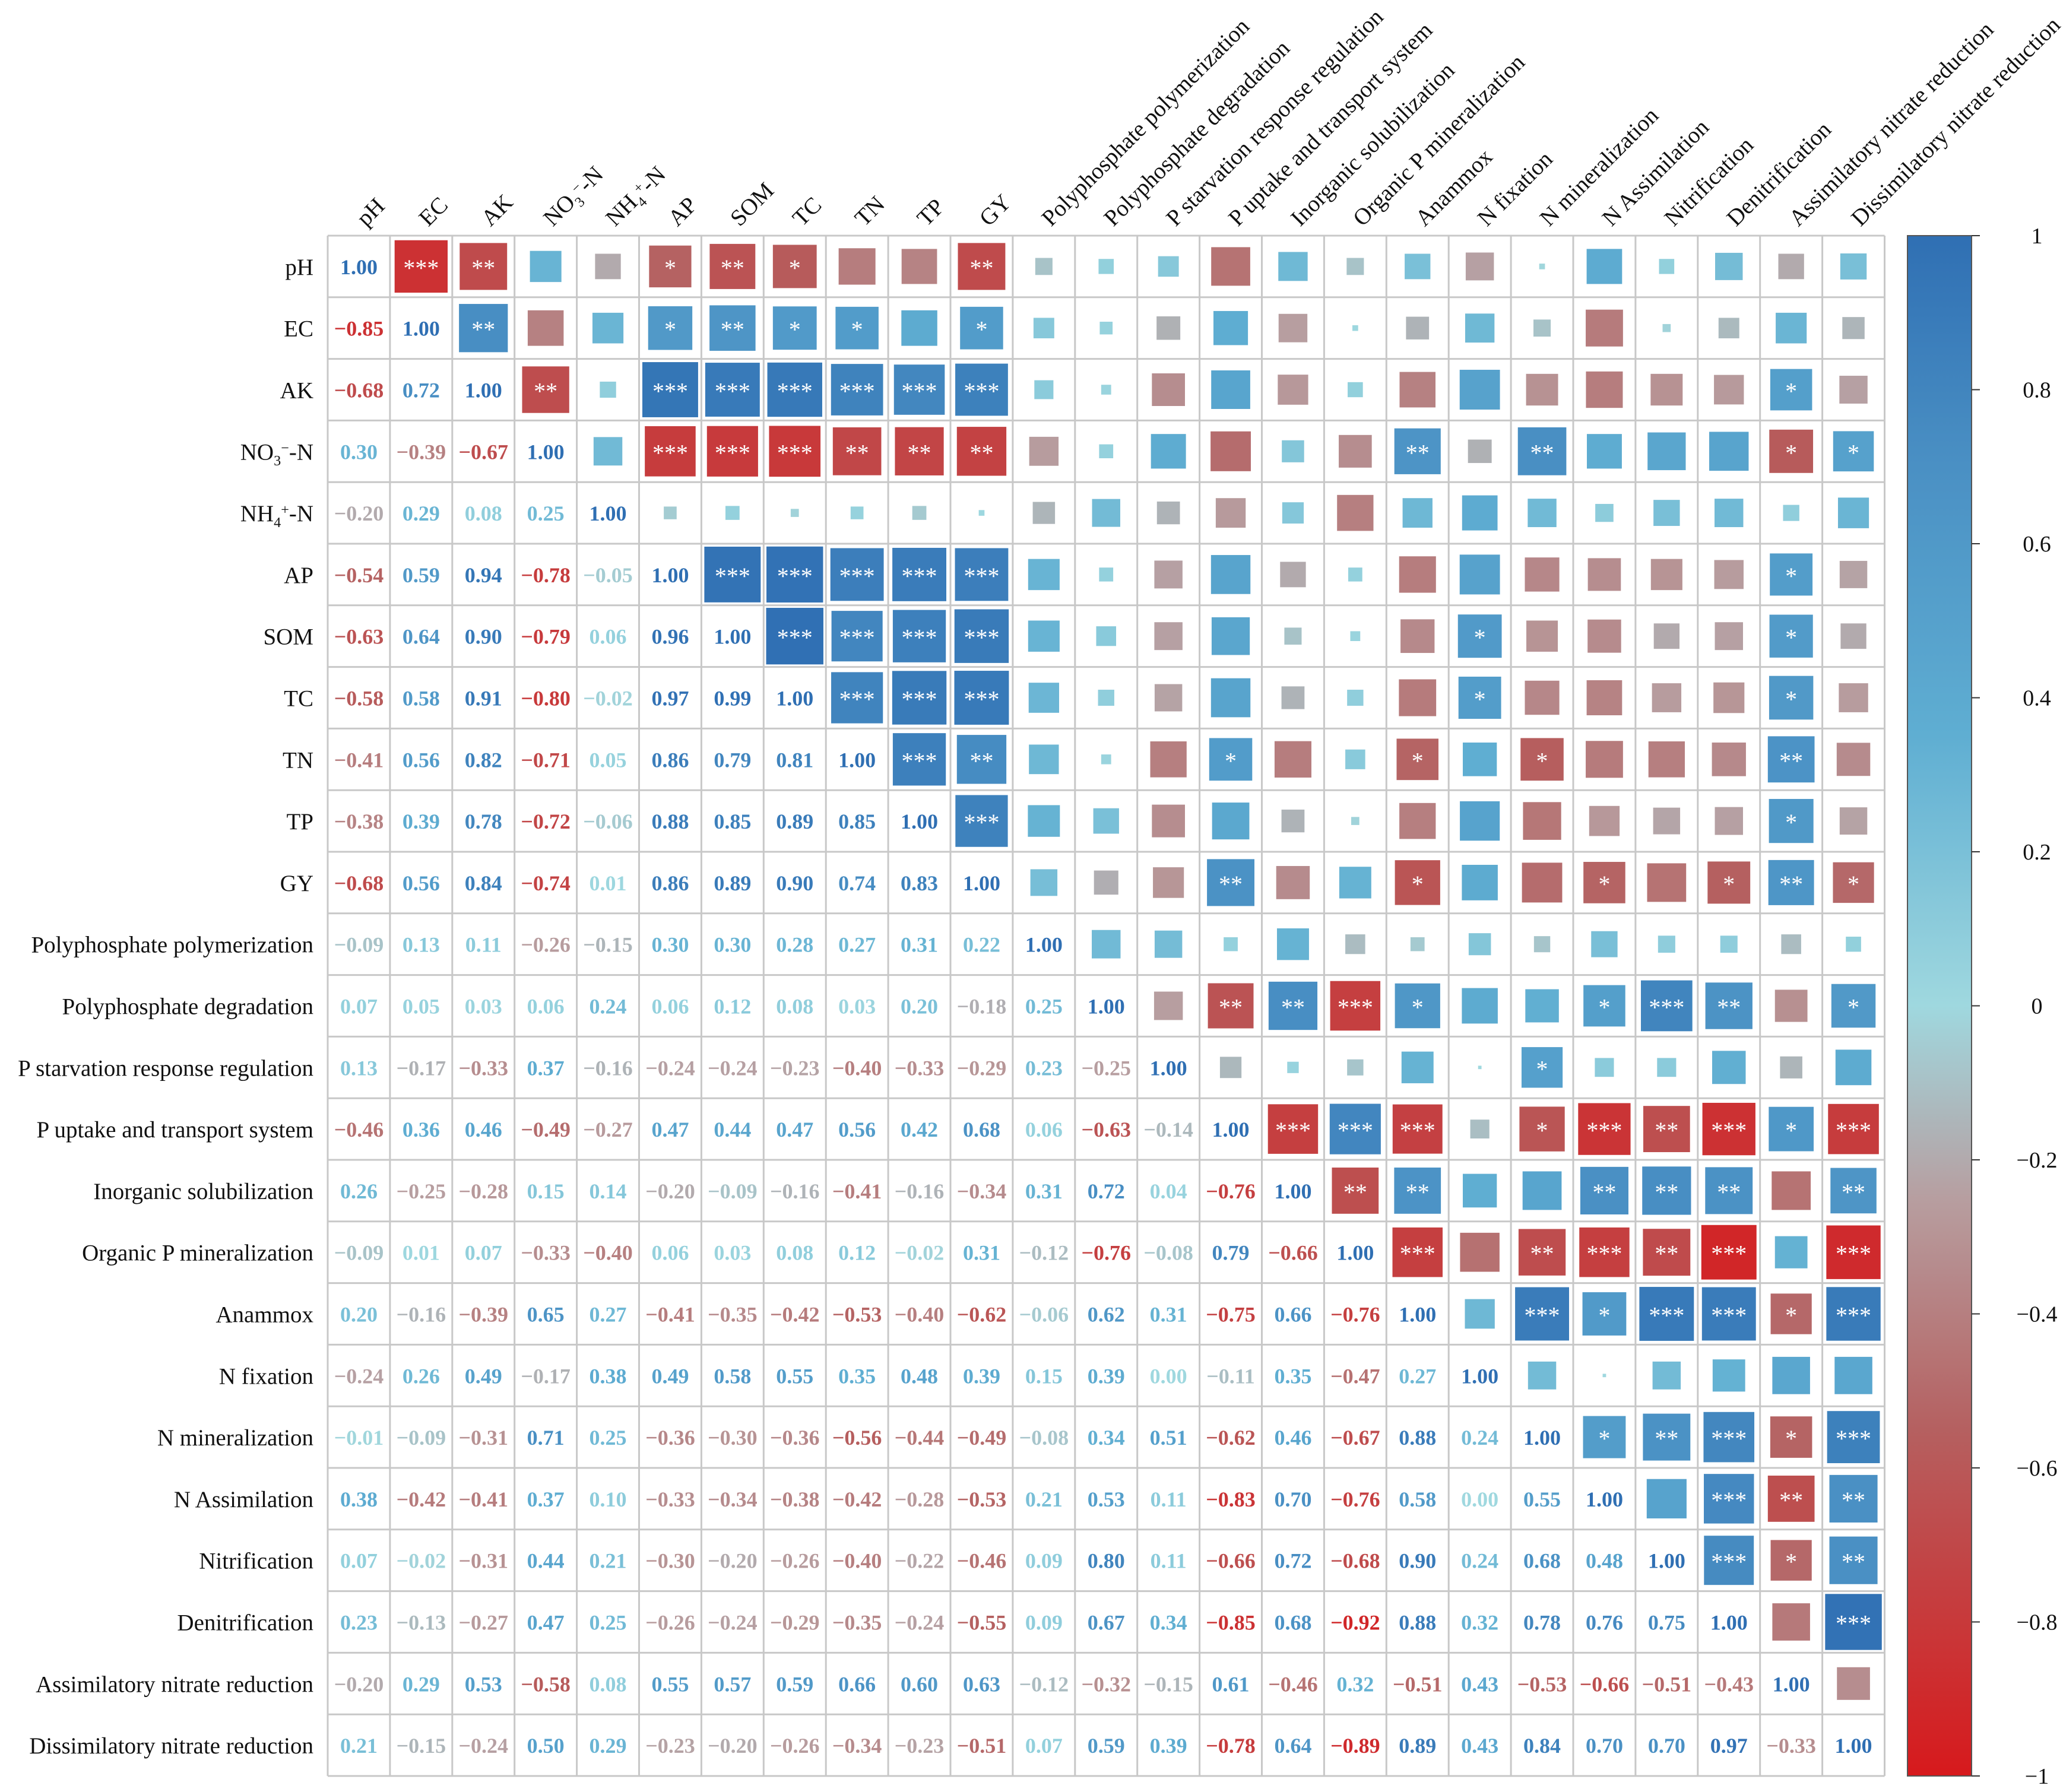 The height and width of the screenshot is (1792, 2063). I want to click on coef-label: −0.02, so click(920, 1253).